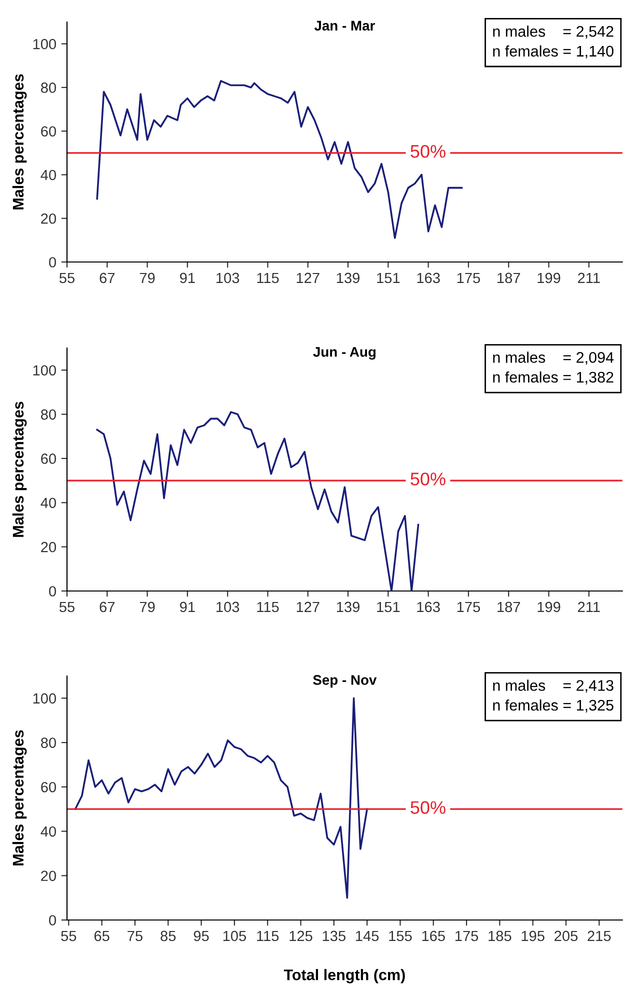  I want to click on x-tick-label: 195, so click(533, 936).